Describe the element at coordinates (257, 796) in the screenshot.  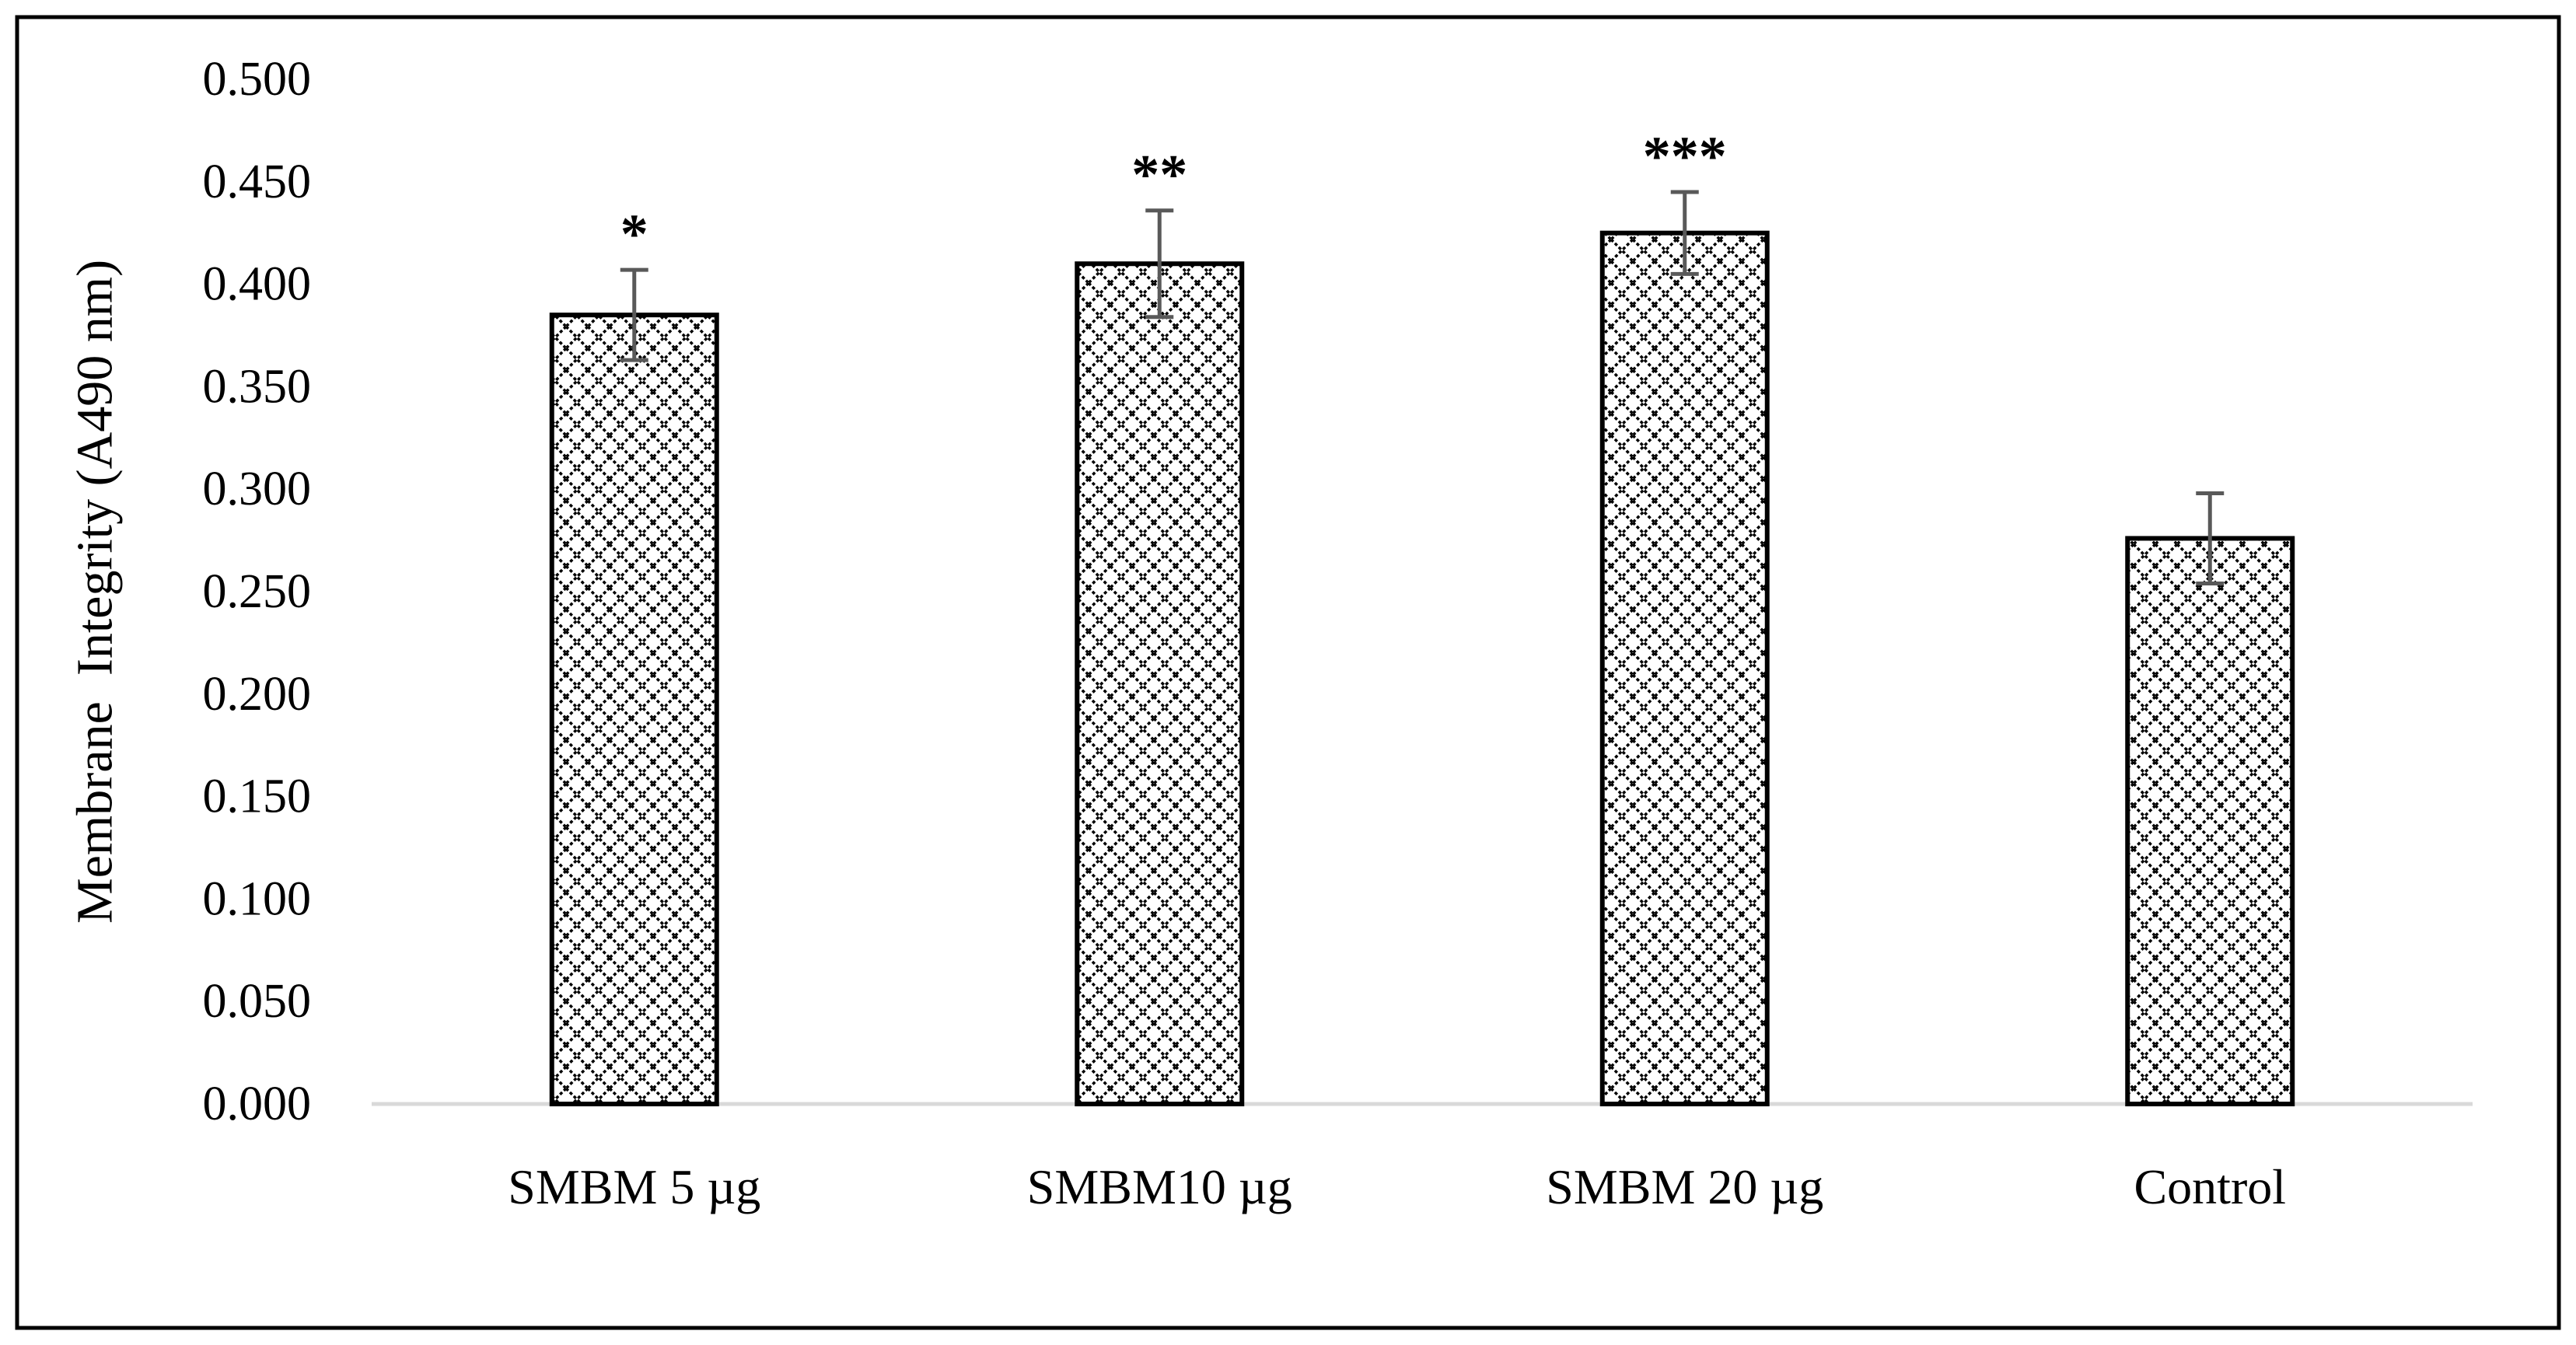
I see `y-tick-label: 0.150` at that location.